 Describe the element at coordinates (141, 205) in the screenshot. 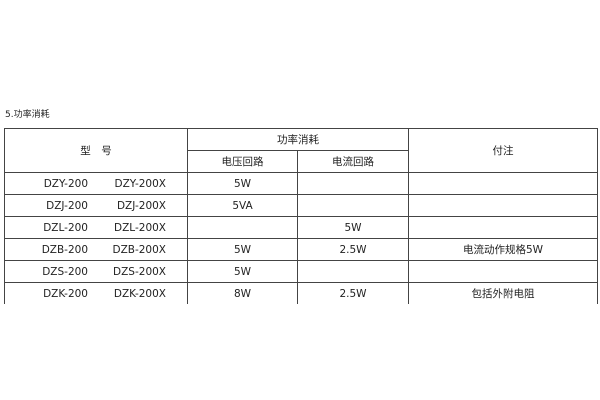

I see `model-name-x: DZJ-200X` at that location.